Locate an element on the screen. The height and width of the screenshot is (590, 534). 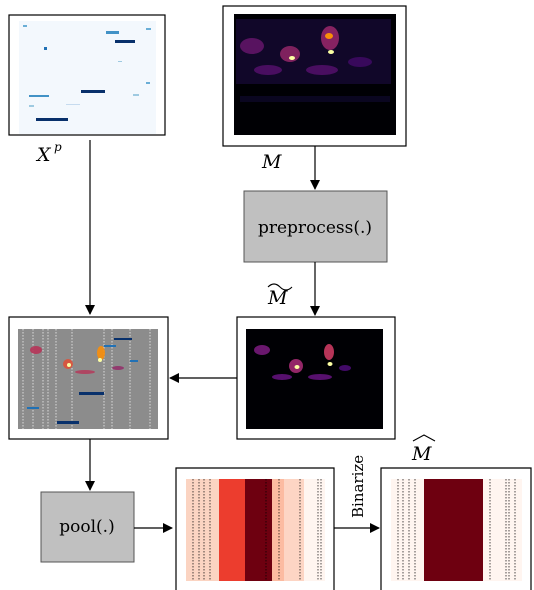
pool-label: pool(.) is located at coordinates (86, 527).